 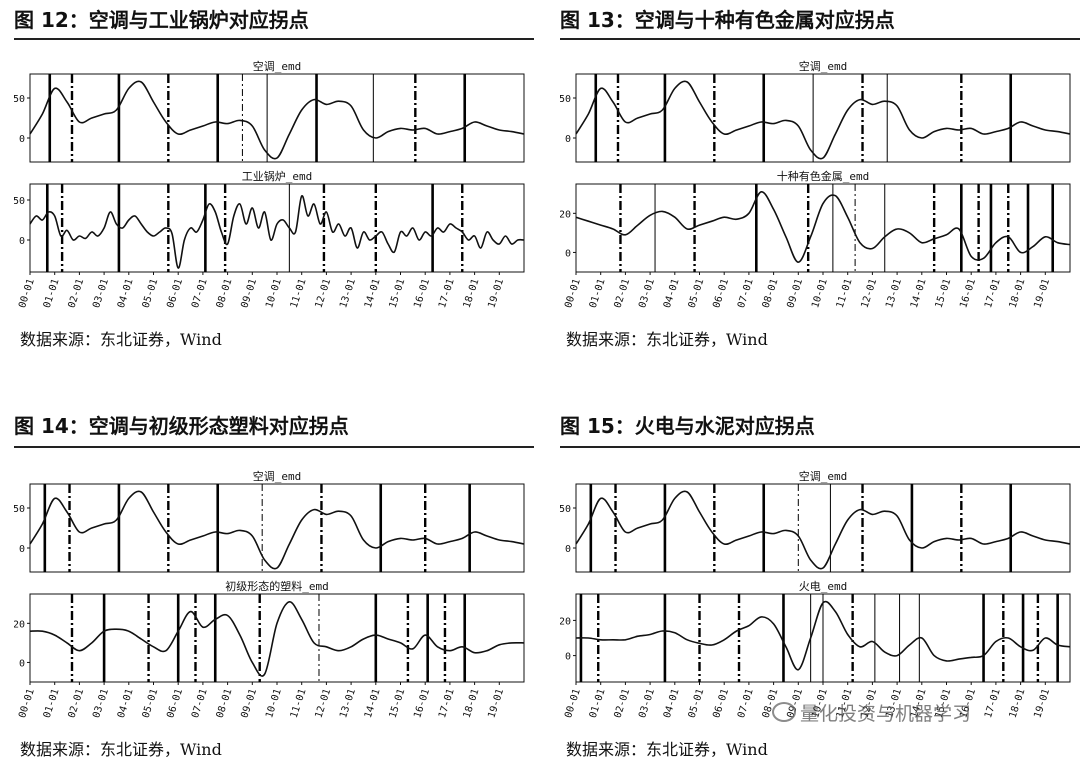 I want to click on subplot-2: 初级形态的塑料_emd 0 20, so click(x=269, y=631).